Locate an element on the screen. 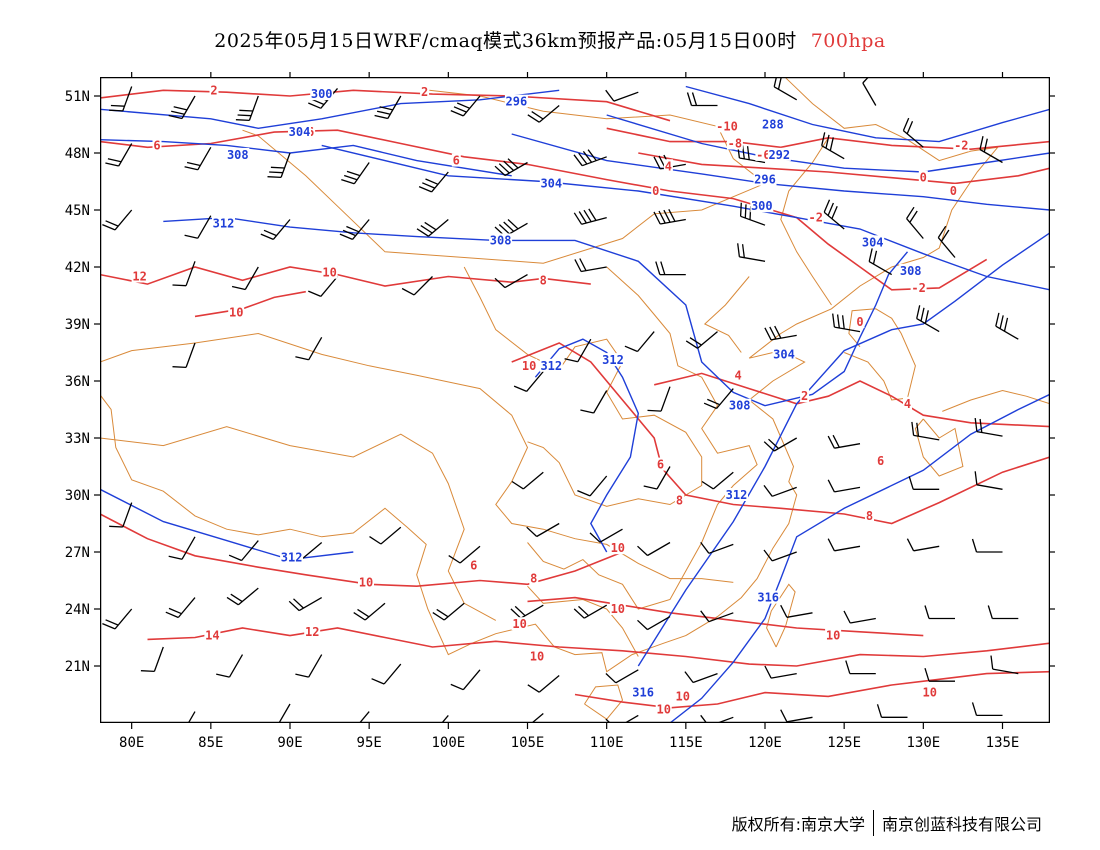 This screenshot has width=1100, height=850. svg-text: -8 is located at coordinates (735, 144).